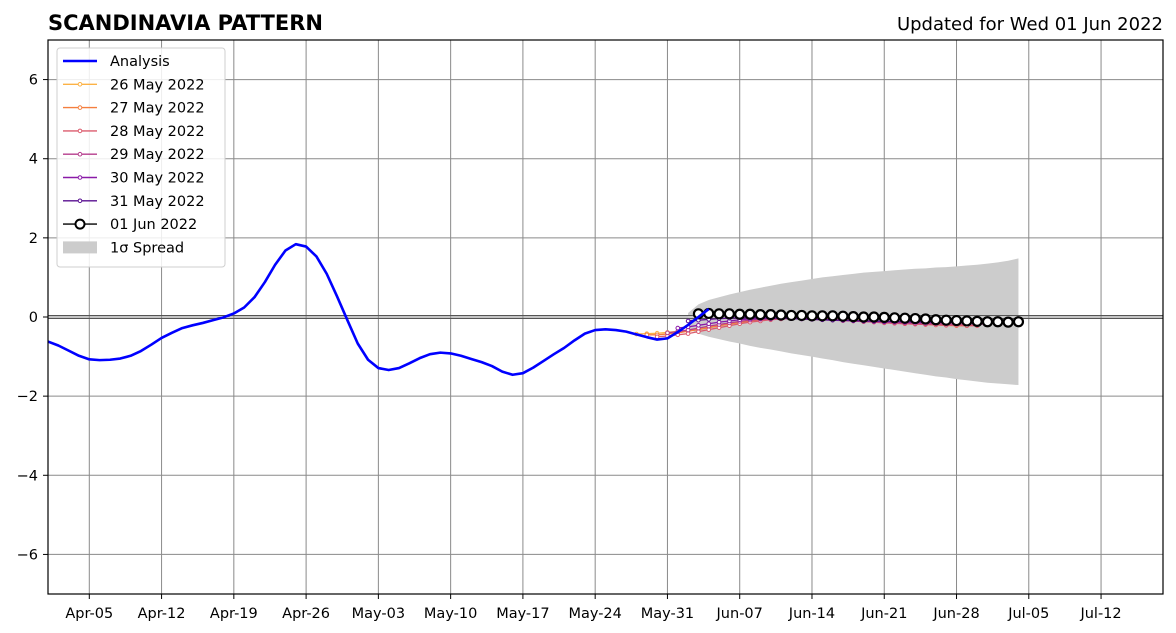 Image resolution: width=1176 pixels, height=633 pixels. I want to click on legend-item: 27 May 2022, so click(134, 109).